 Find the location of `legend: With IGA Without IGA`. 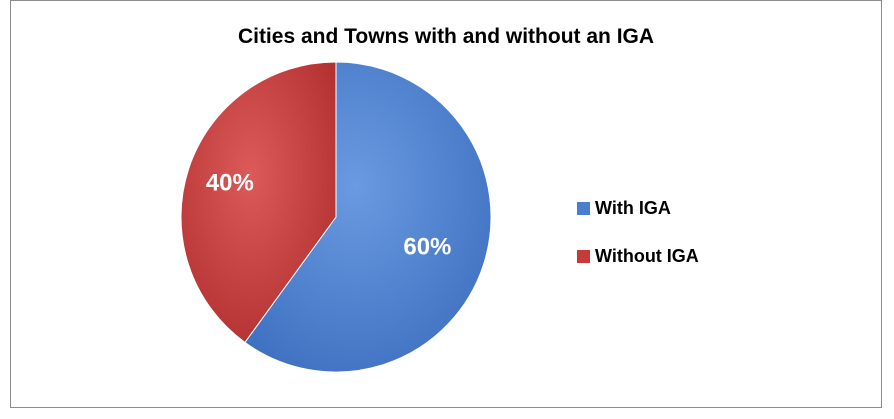

legend: With IGA Without IGA is located at coordinates (638, 245).